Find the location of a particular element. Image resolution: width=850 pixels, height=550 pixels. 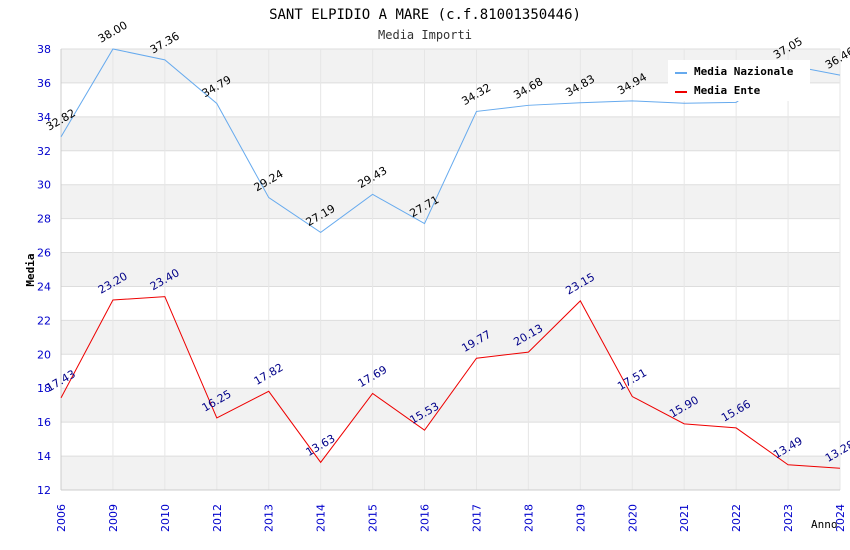

legend-box is located at coordinates (739, 80).